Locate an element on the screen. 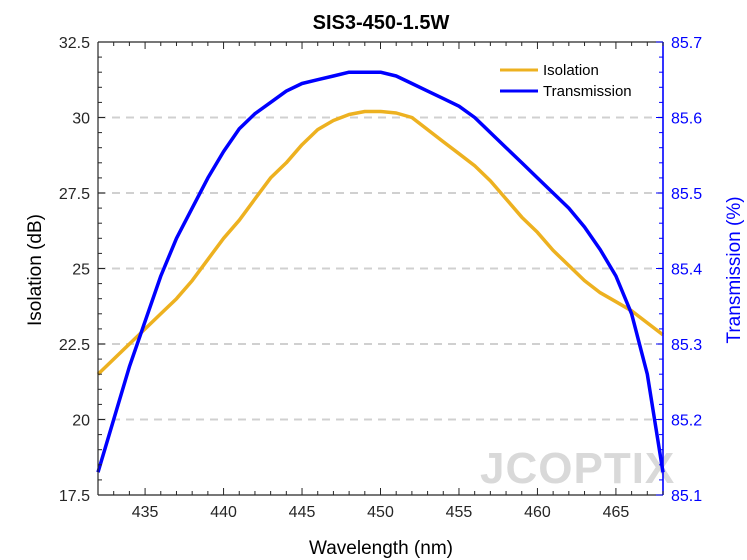  x-tick-label: 465 is located at coordinates (616, 512).